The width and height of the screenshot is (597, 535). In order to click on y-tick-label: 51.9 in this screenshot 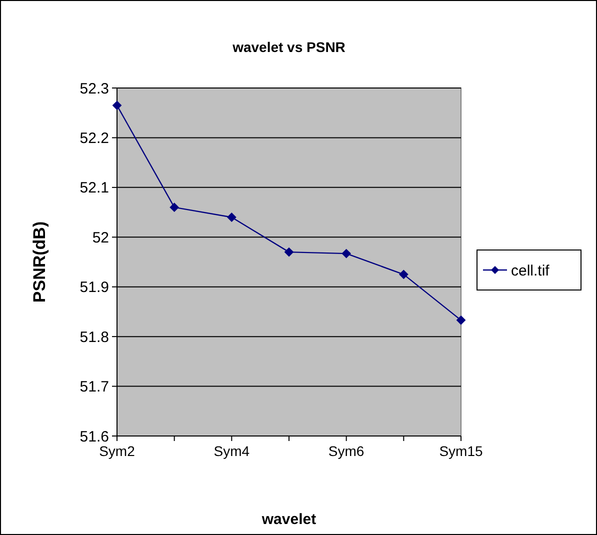, I will do `click(94, 287)`.